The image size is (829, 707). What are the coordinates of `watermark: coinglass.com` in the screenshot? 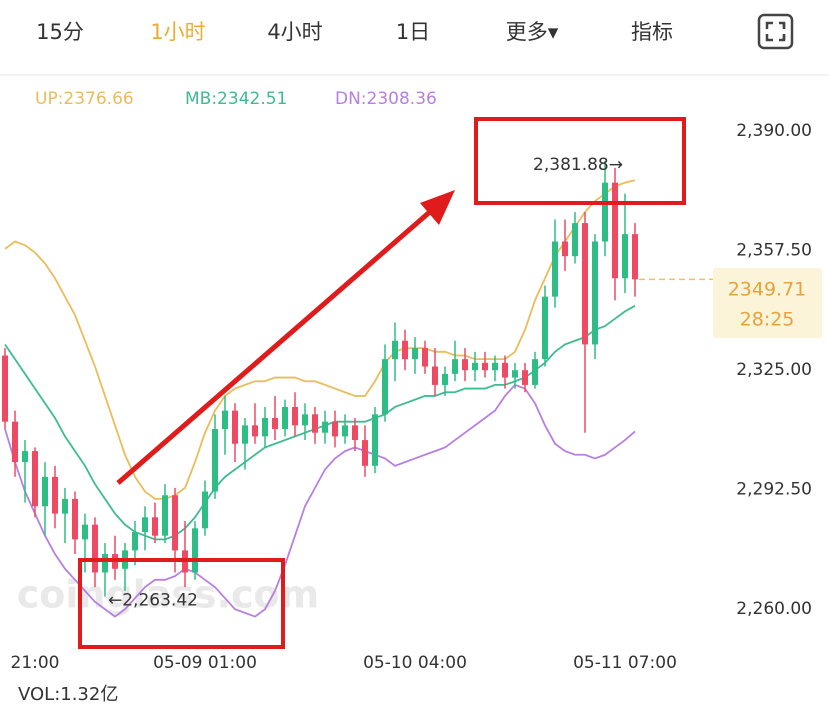 It's located at (168, 595).